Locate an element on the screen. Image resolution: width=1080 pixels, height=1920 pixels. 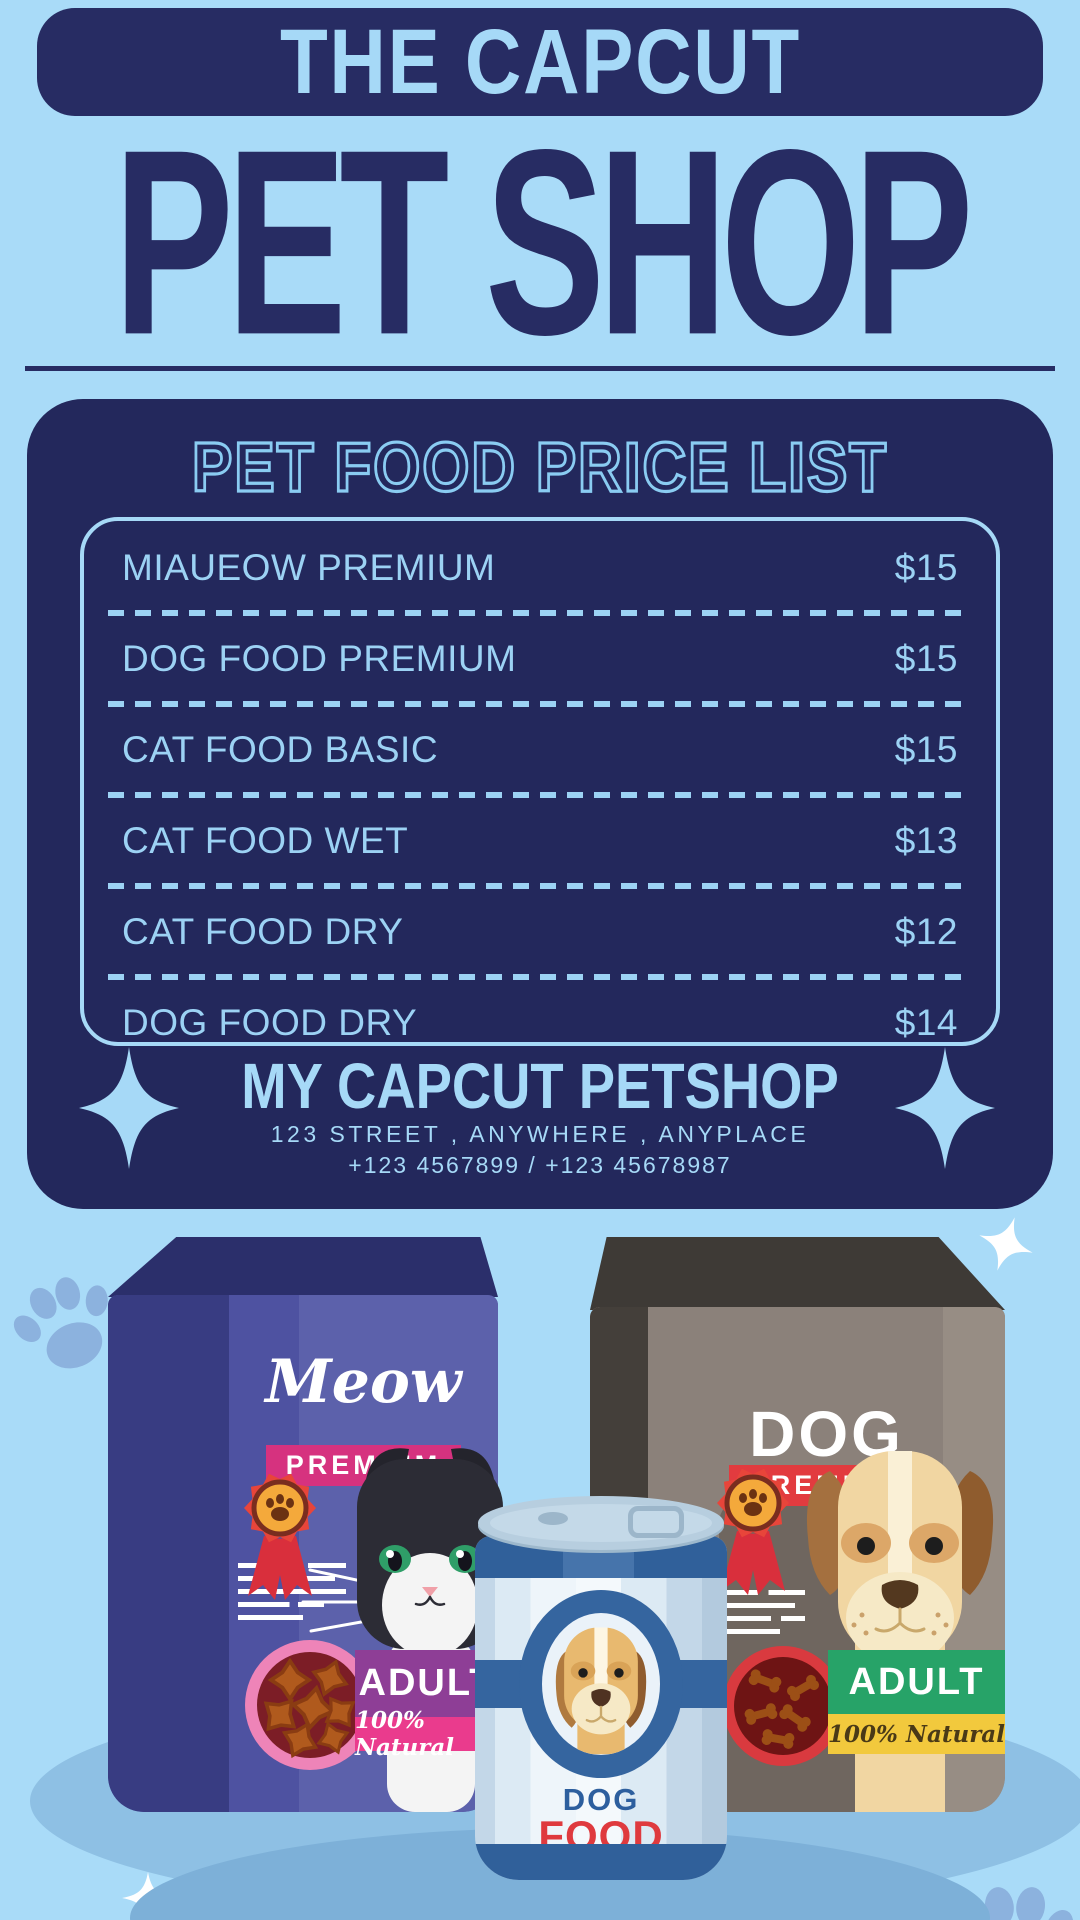
dog-age-band: ADULT is located at coordinates (916, 1682).